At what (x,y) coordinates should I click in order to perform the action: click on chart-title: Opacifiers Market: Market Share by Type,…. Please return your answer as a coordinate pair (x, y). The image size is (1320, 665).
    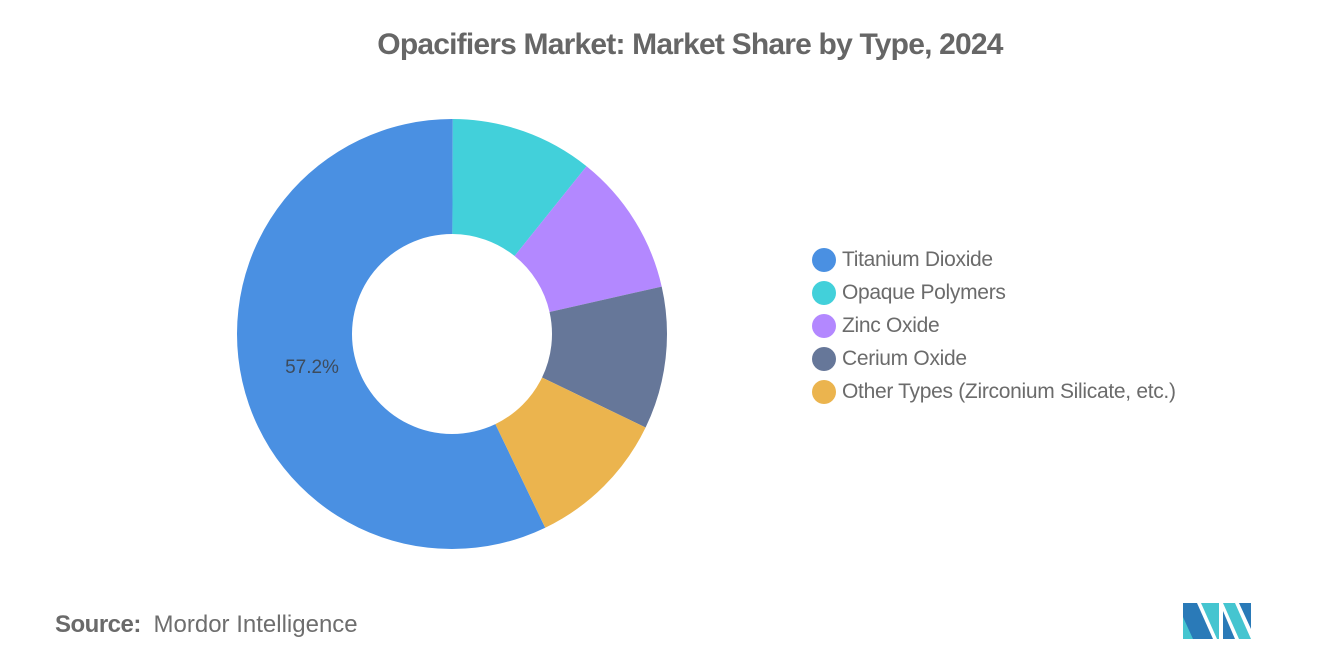
    Looking at the image, I should click on (690, 44).